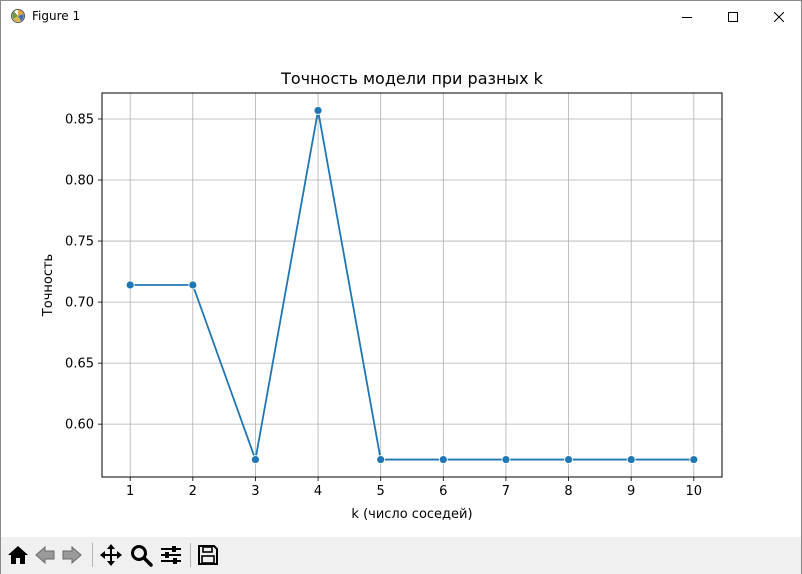  What do you see at coordinates (381, 491) in the screenshot?
I see `x-tick-label: 5` at bounding box center [381, 491].